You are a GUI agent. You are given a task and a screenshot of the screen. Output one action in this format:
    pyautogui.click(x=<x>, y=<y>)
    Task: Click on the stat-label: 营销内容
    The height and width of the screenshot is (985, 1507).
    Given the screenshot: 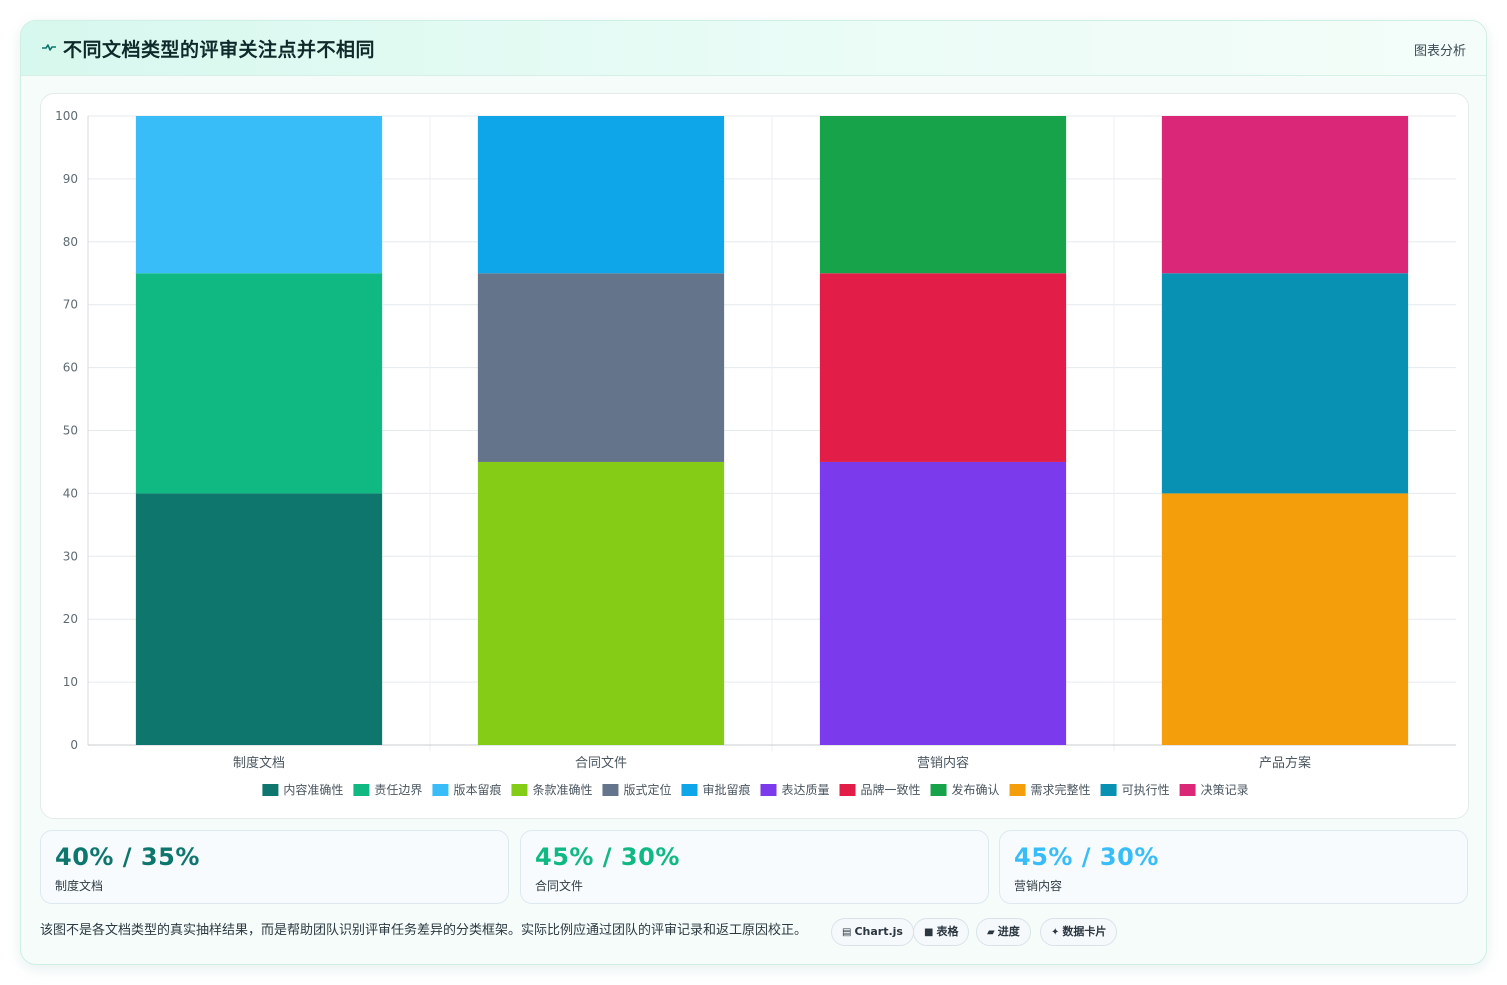 What is the action you would take?
    pyautogui.click(x=1038, y=886)
    